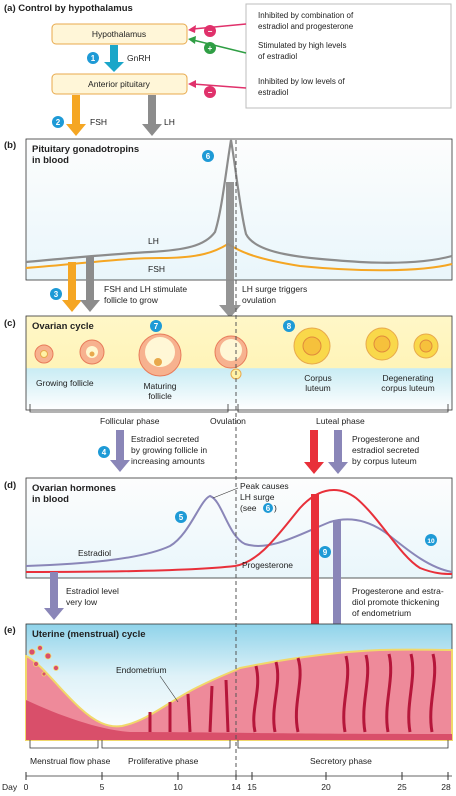  I want to click on step-6-icon, so click(208, 156).